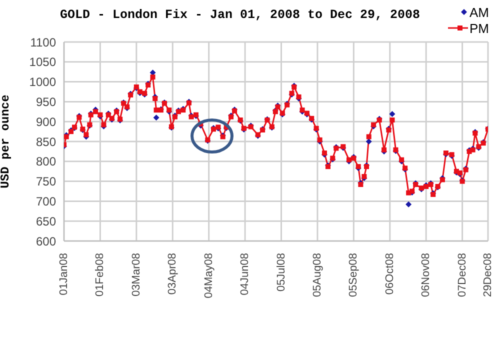  What do you see at coordinates (479, 12) in the screenshot?
I see `legend-label: AM` at bounding box center [479, 12].